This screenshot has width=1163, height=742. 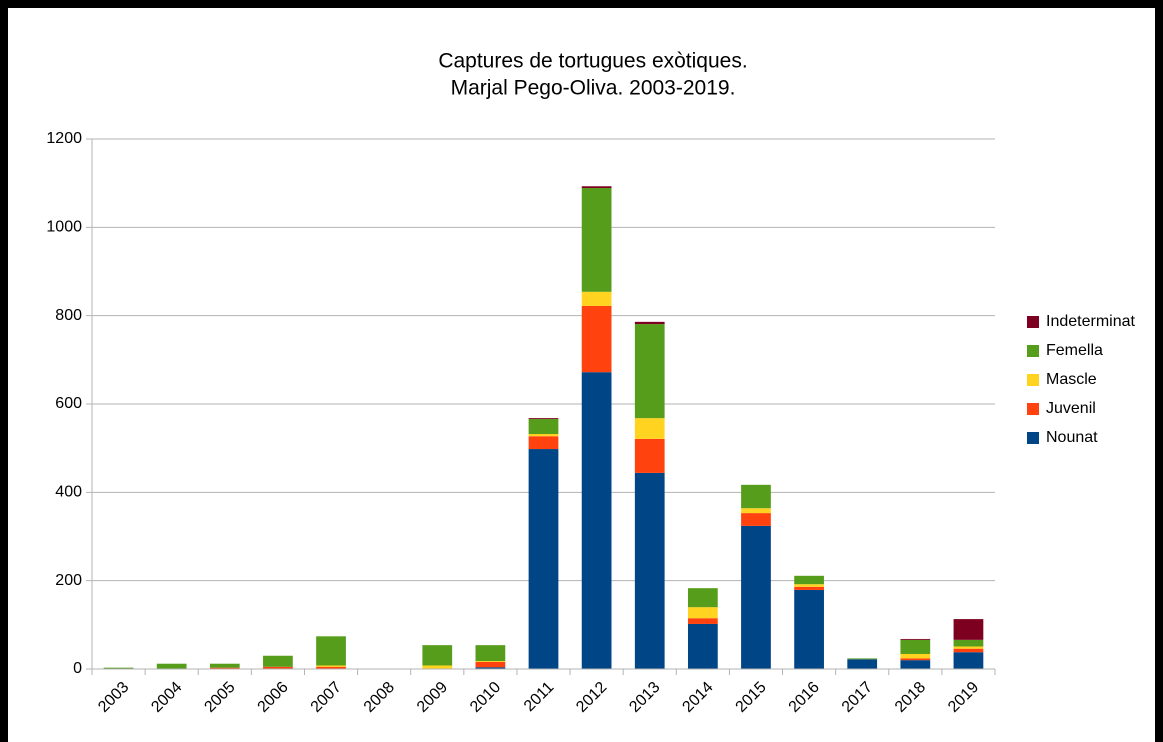 What do you see at coordinates (68, 492) in the screenshot?
I see `y-tick-label: 400` at bounding box center [68, 492].